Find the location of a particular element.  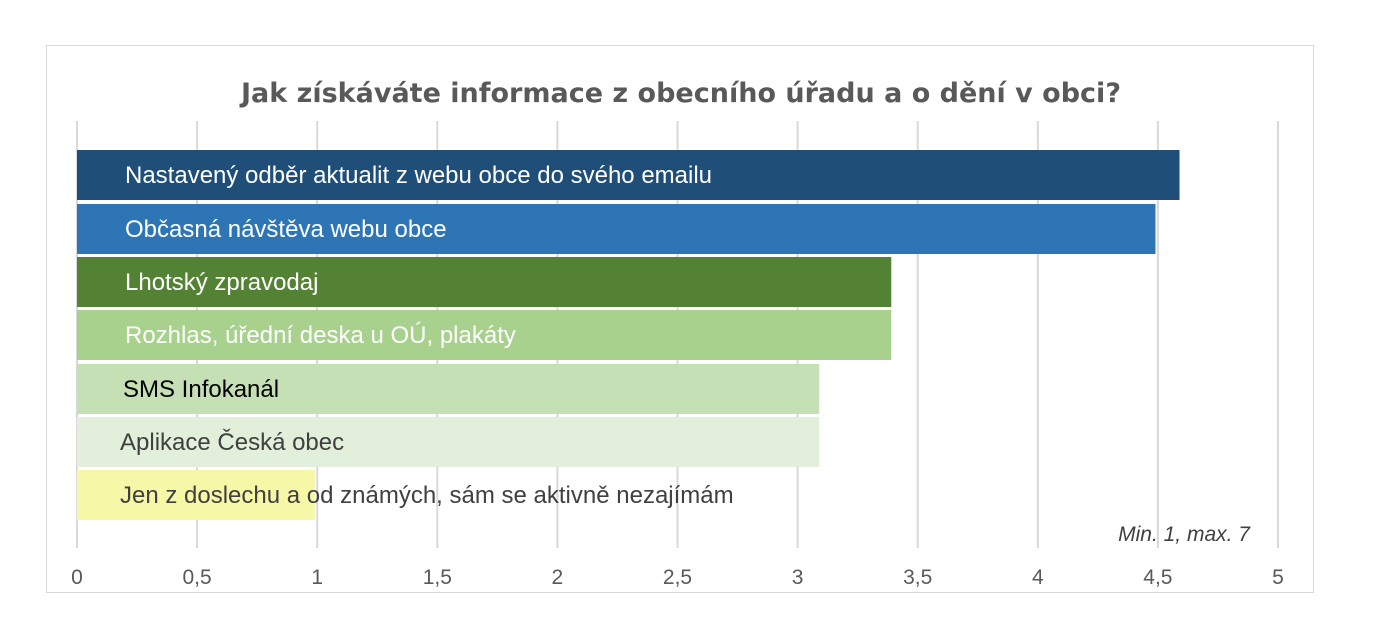

x-tick-label: 5 is located at coordinates (1278, 577).